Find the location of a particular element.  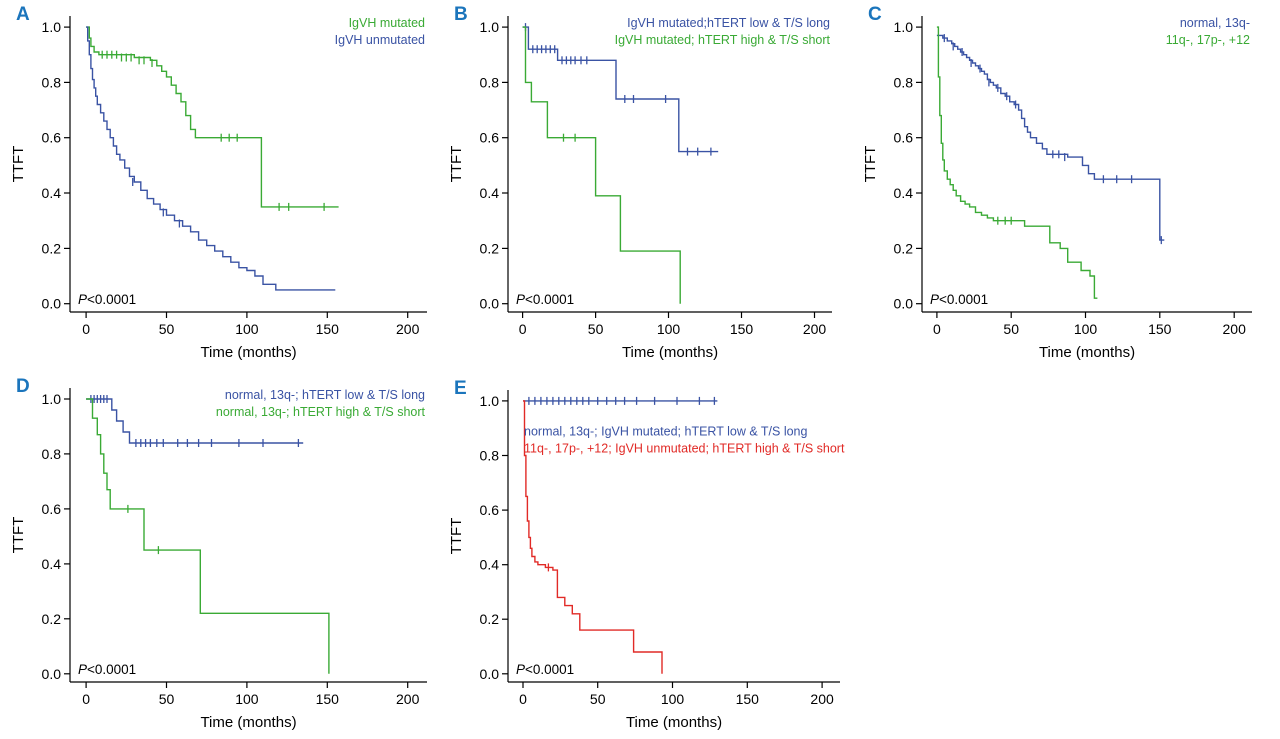

svg-text:normal, 13q-; hTERT low & T/S: normal, 13q-; hTERT low & T/S long is located at coordinates (325, 395).